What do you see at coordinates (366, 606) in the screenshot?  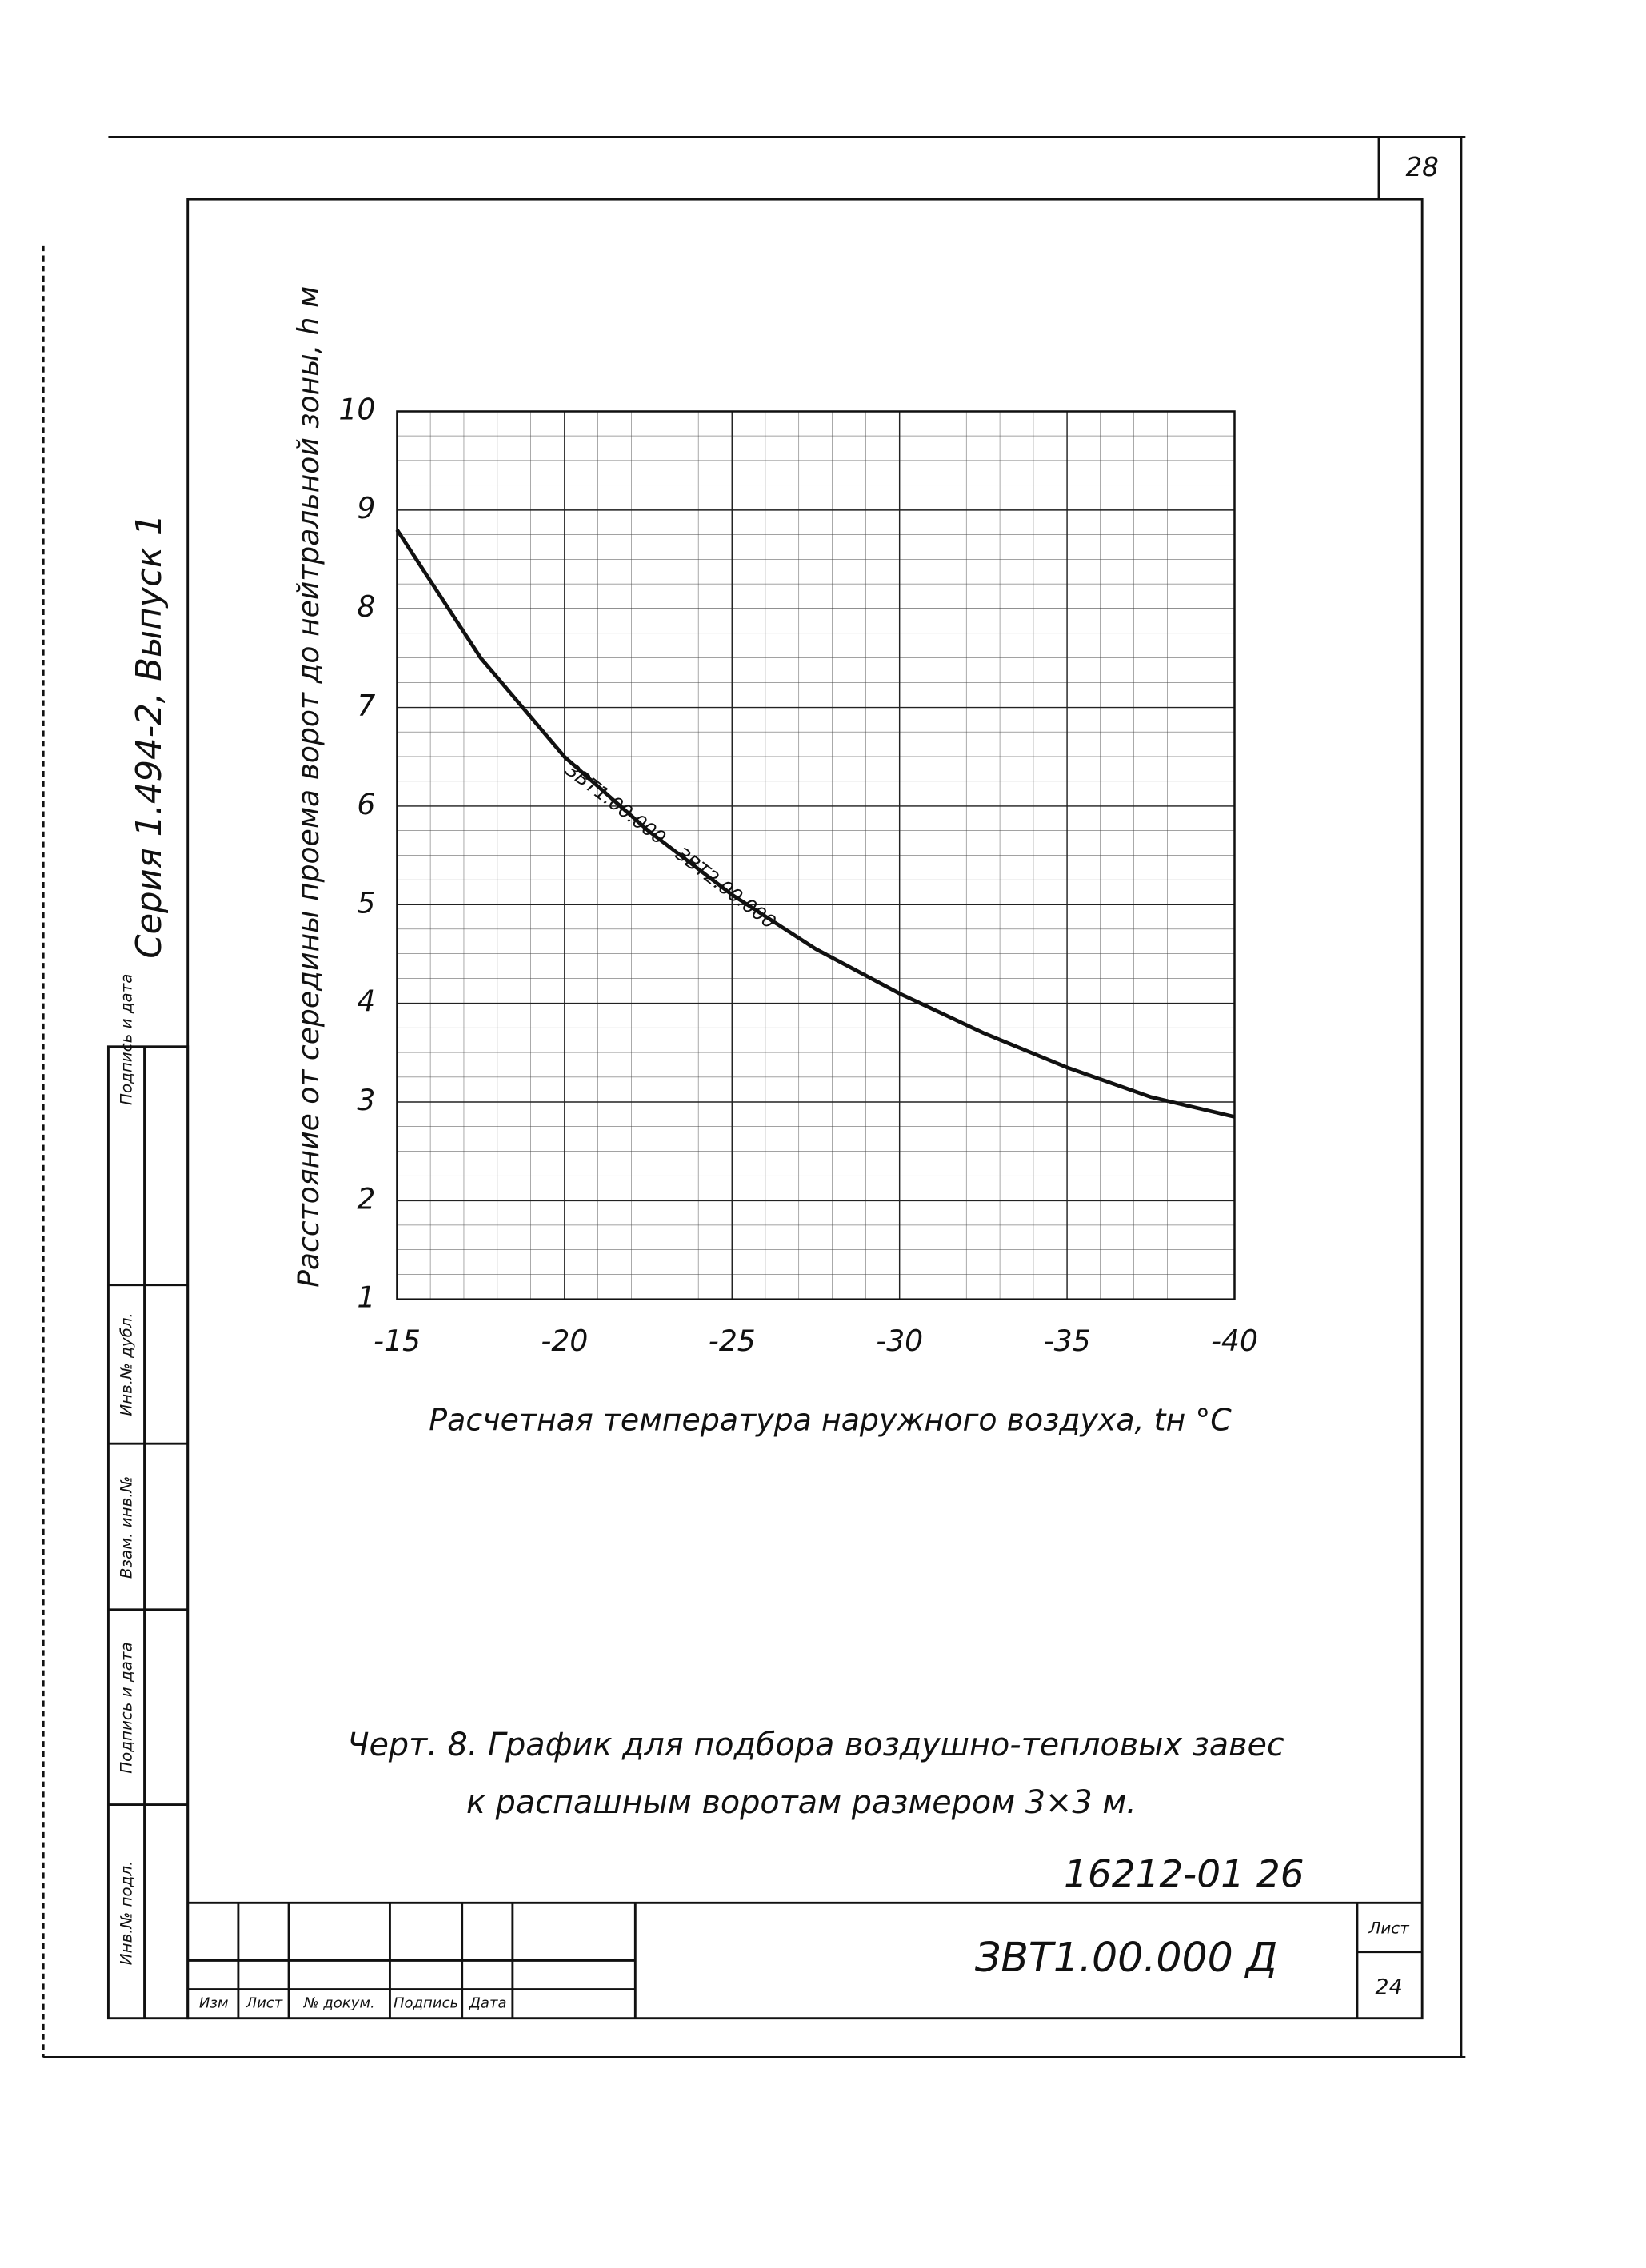 I see `y-tick-label: 8` at bounding box center [366, 606].